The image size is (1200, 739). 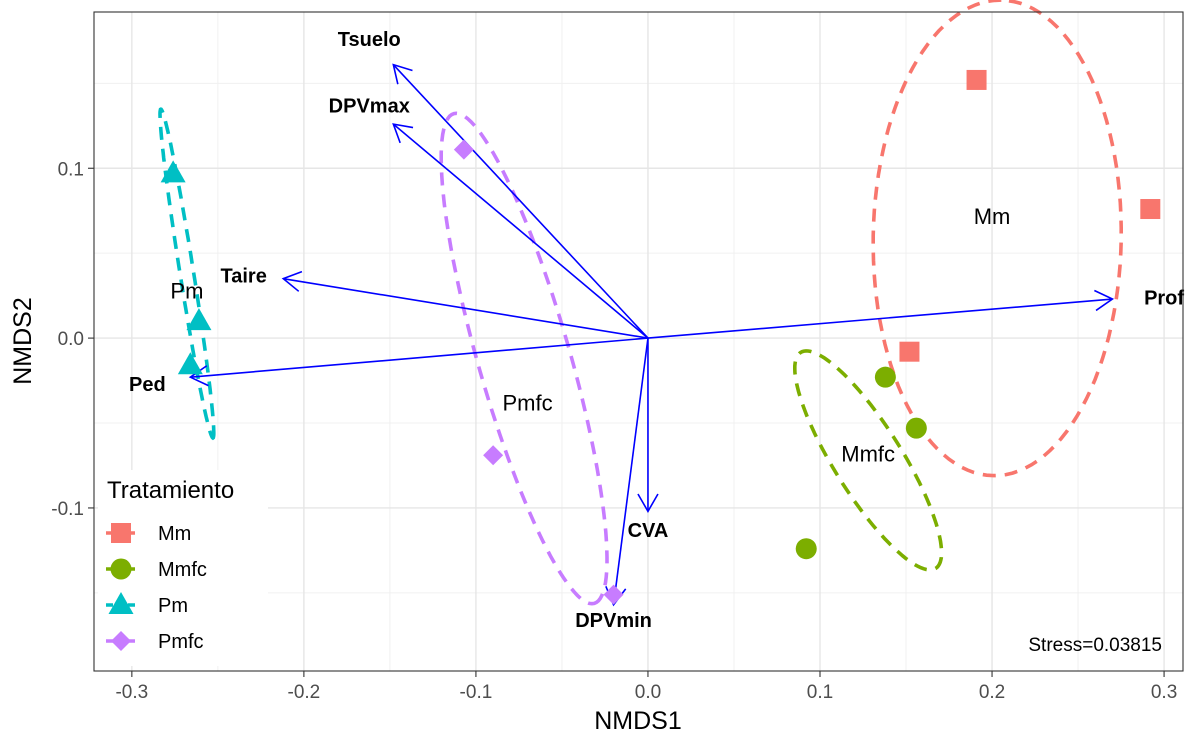 I want to click on vector-dpvmax, so click(x=520, y=231).